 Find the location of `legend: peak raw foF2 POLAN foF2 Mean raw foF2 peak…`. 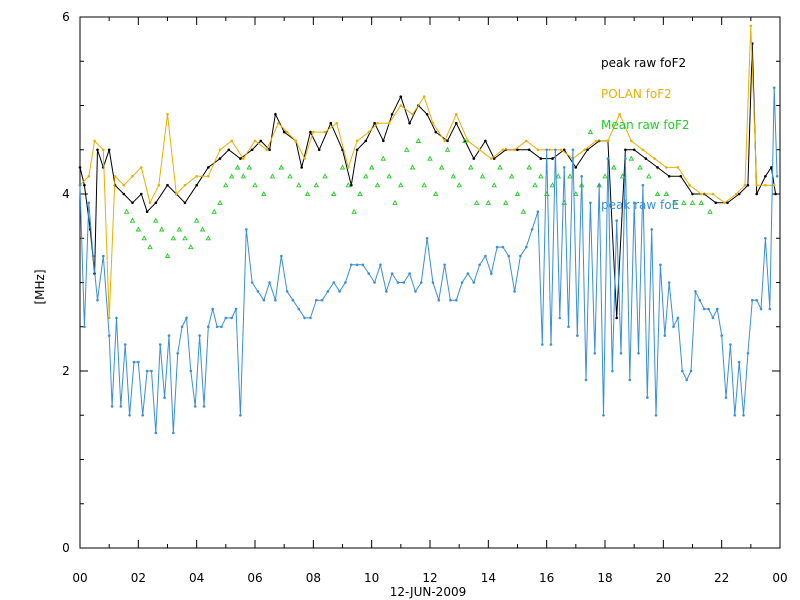

legend: peak raw foF2 POLAN foF2 Mean raw foF2 peak… is located at coordinates (645, 134).